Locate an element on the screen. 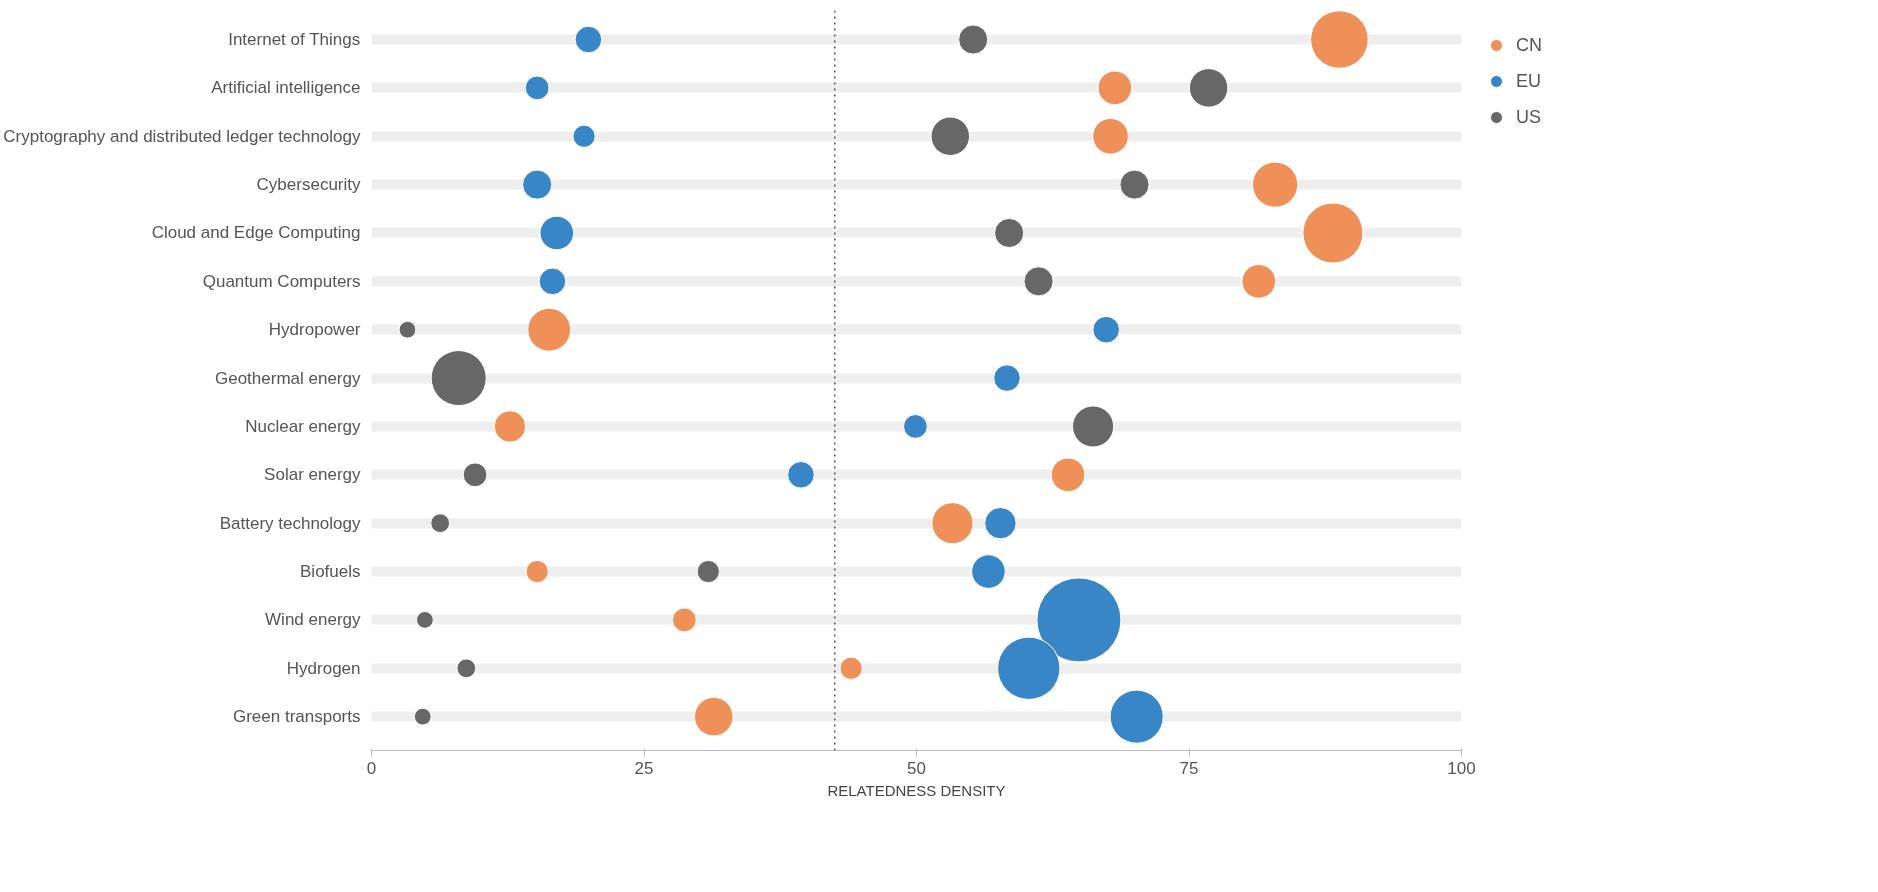 The image size is (1878, 892). legend-label: EU is located at coordinates (1529, 81).